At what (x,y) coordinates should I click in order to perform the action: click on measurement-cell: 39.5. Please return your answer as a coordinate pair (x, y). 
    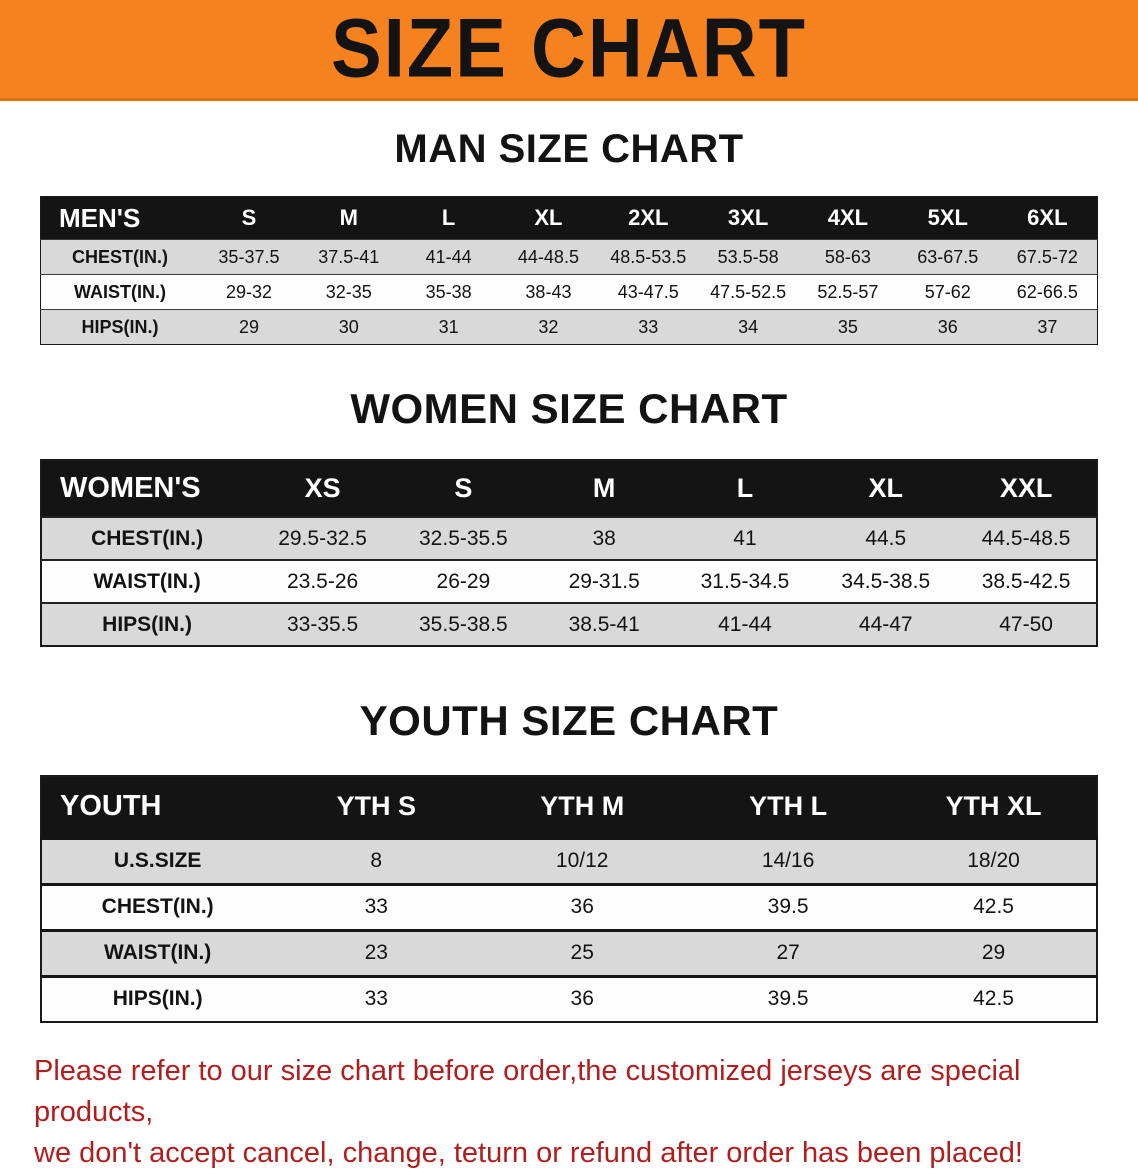
    Looking at the image, I should click on (788, 906).